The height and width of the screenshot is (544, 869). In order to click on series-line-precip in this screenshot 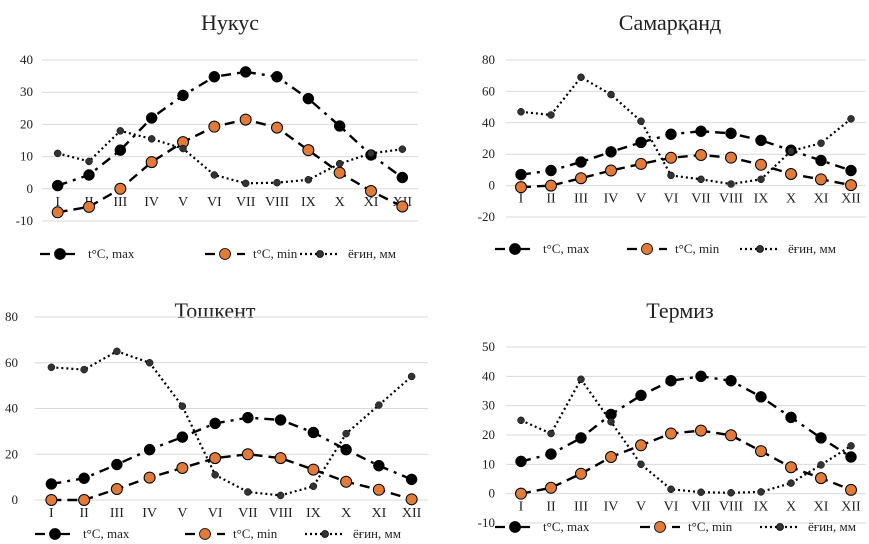, I will do `click(686, 435)`.